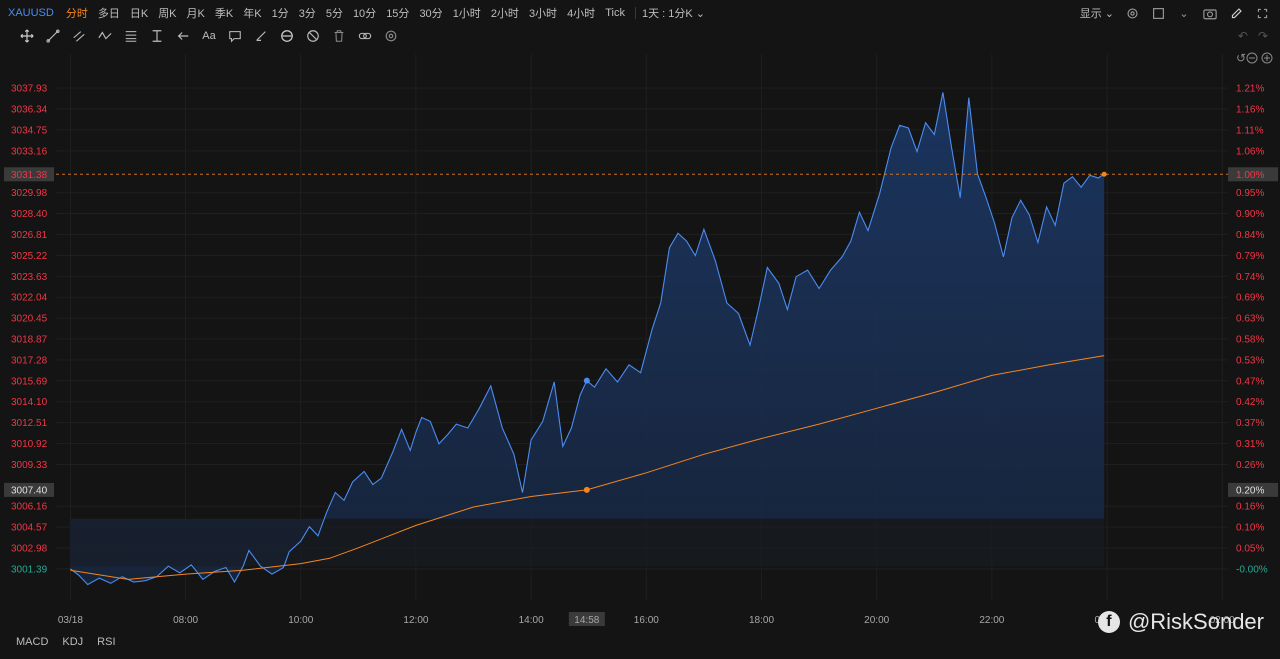 The width and height of the screenshot is (1280, 659). Describe the element at coordinates (1252, 569) in the screenshot. I see `y-tick-right: -0.00%` at that location.